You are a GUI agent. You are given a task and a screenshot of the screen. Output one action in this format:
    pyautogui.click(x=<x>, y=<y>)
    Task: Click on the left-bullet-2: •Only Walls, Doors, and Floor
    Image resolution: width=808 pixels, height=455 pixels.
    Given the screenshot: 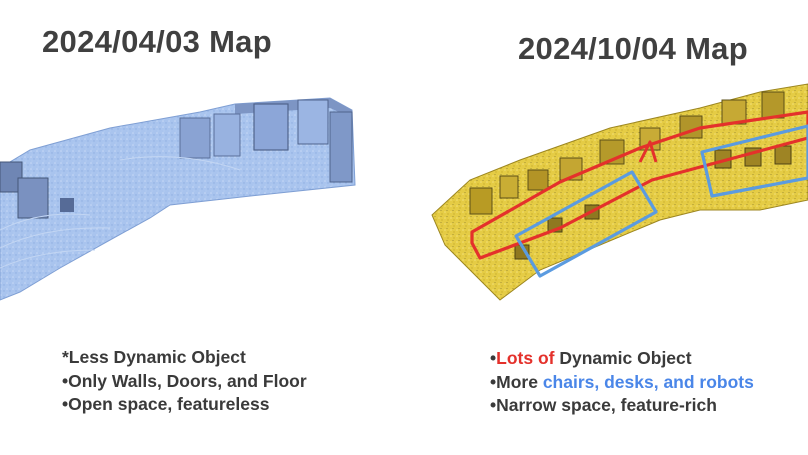 What is the action you would take?
    pyautogui.click(x=184, y=380)
    